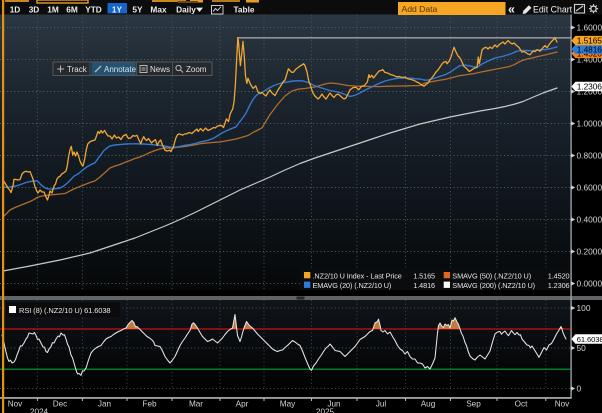 The width and height of the screenshot is (602, 413). Describe the element at coordinates (553, 9) in the screenshot. I see `svg-text: Edit Chart` at that location.